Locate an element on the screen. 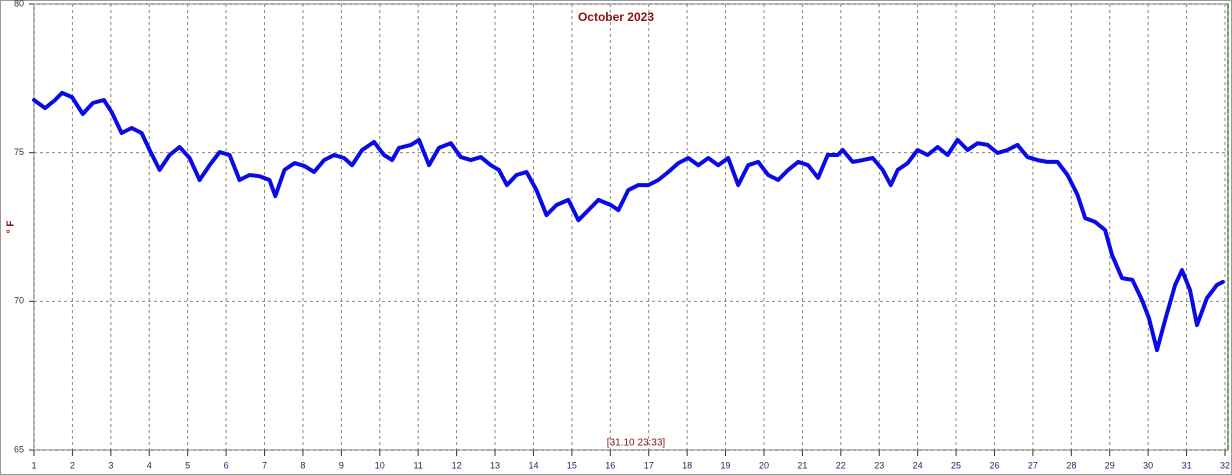 The height and width of the screenshot is (475, 1232). y-tick-label: 70 is located at coordinates (19, 301).